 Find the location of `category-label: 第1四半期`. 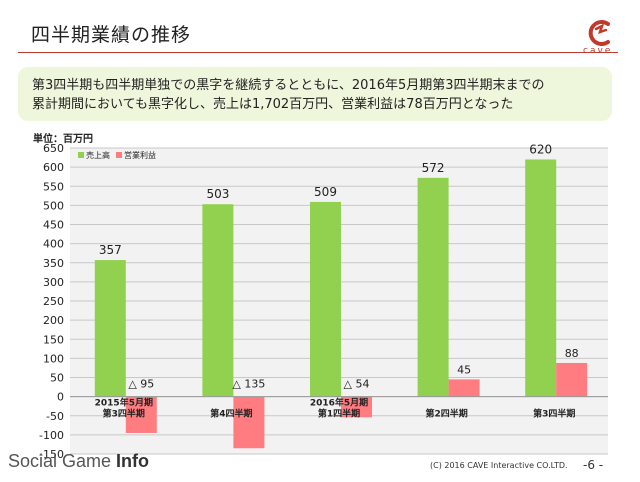

category-label: 第1四半期 is located at coordinates (339, 414).